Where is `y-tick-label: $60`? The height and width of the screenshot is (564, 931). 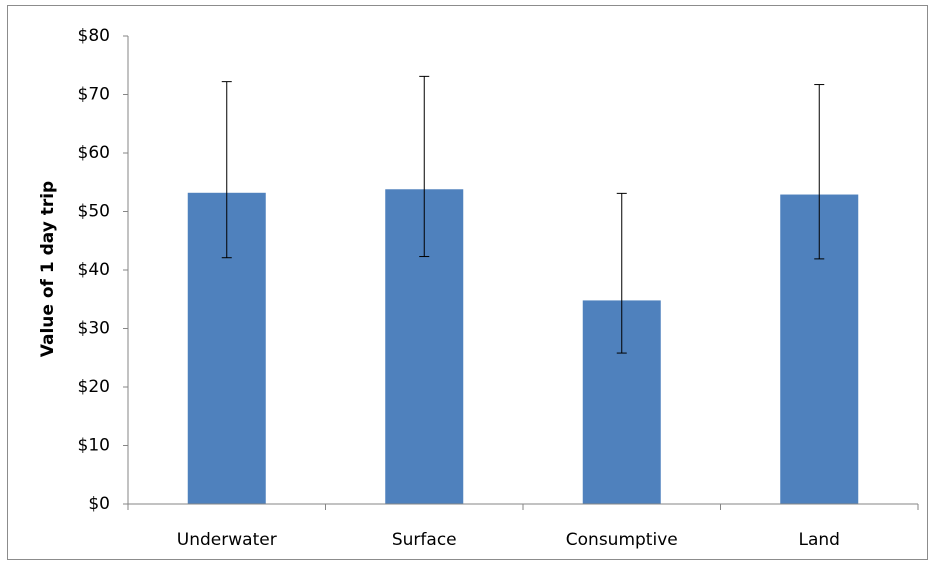 y-tick-label: $60 is located at coordinates (94, 153).